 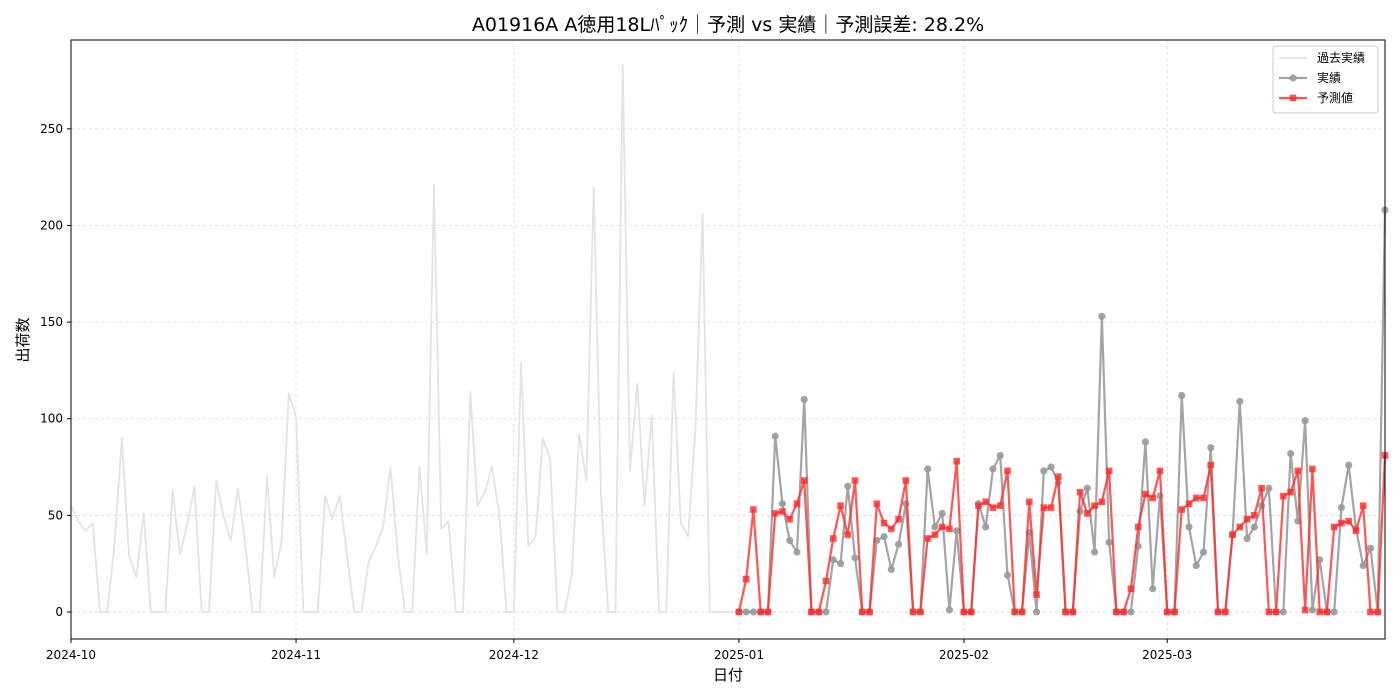 What do you see at coordinates (728, 25) in the screenshot?
I see `chart-title: A01916A A徳用18Lﾊﾟｯｸ｜予測 vs 実績｜予測誤差: 28.2%` at bounding box center [728, 25].